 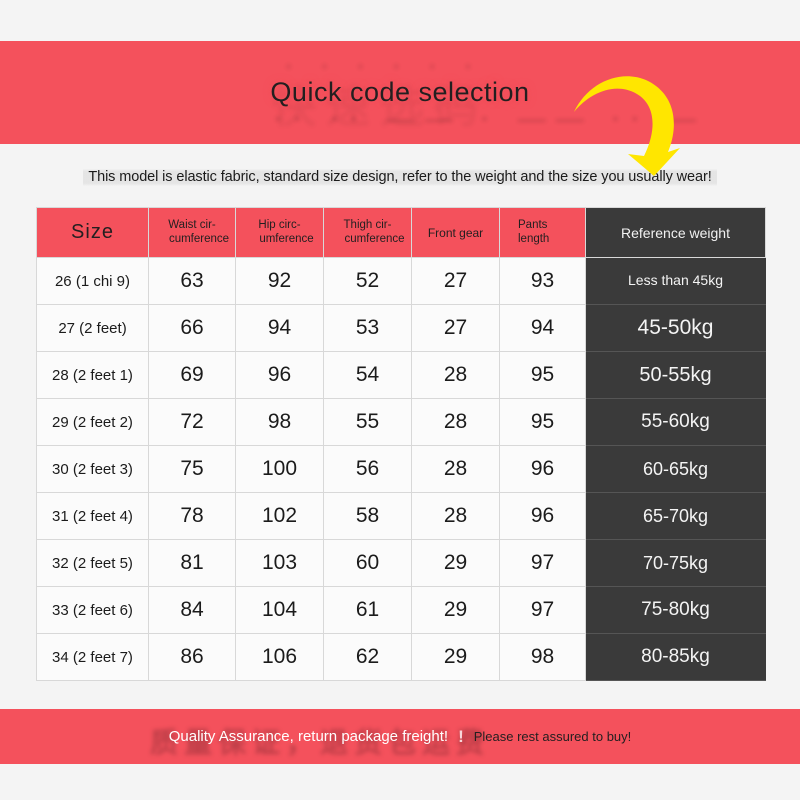 I want to click on header-pants-line2: length, so click(x=534, y=238).